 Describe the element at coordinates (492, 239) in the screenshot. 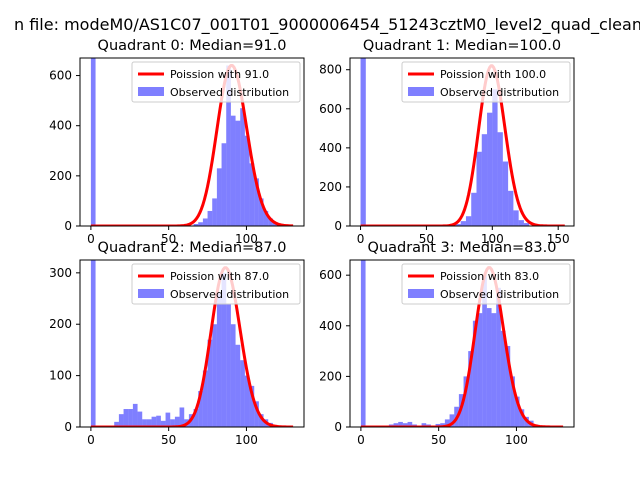

I see `x-tick-label: 100` at that location.